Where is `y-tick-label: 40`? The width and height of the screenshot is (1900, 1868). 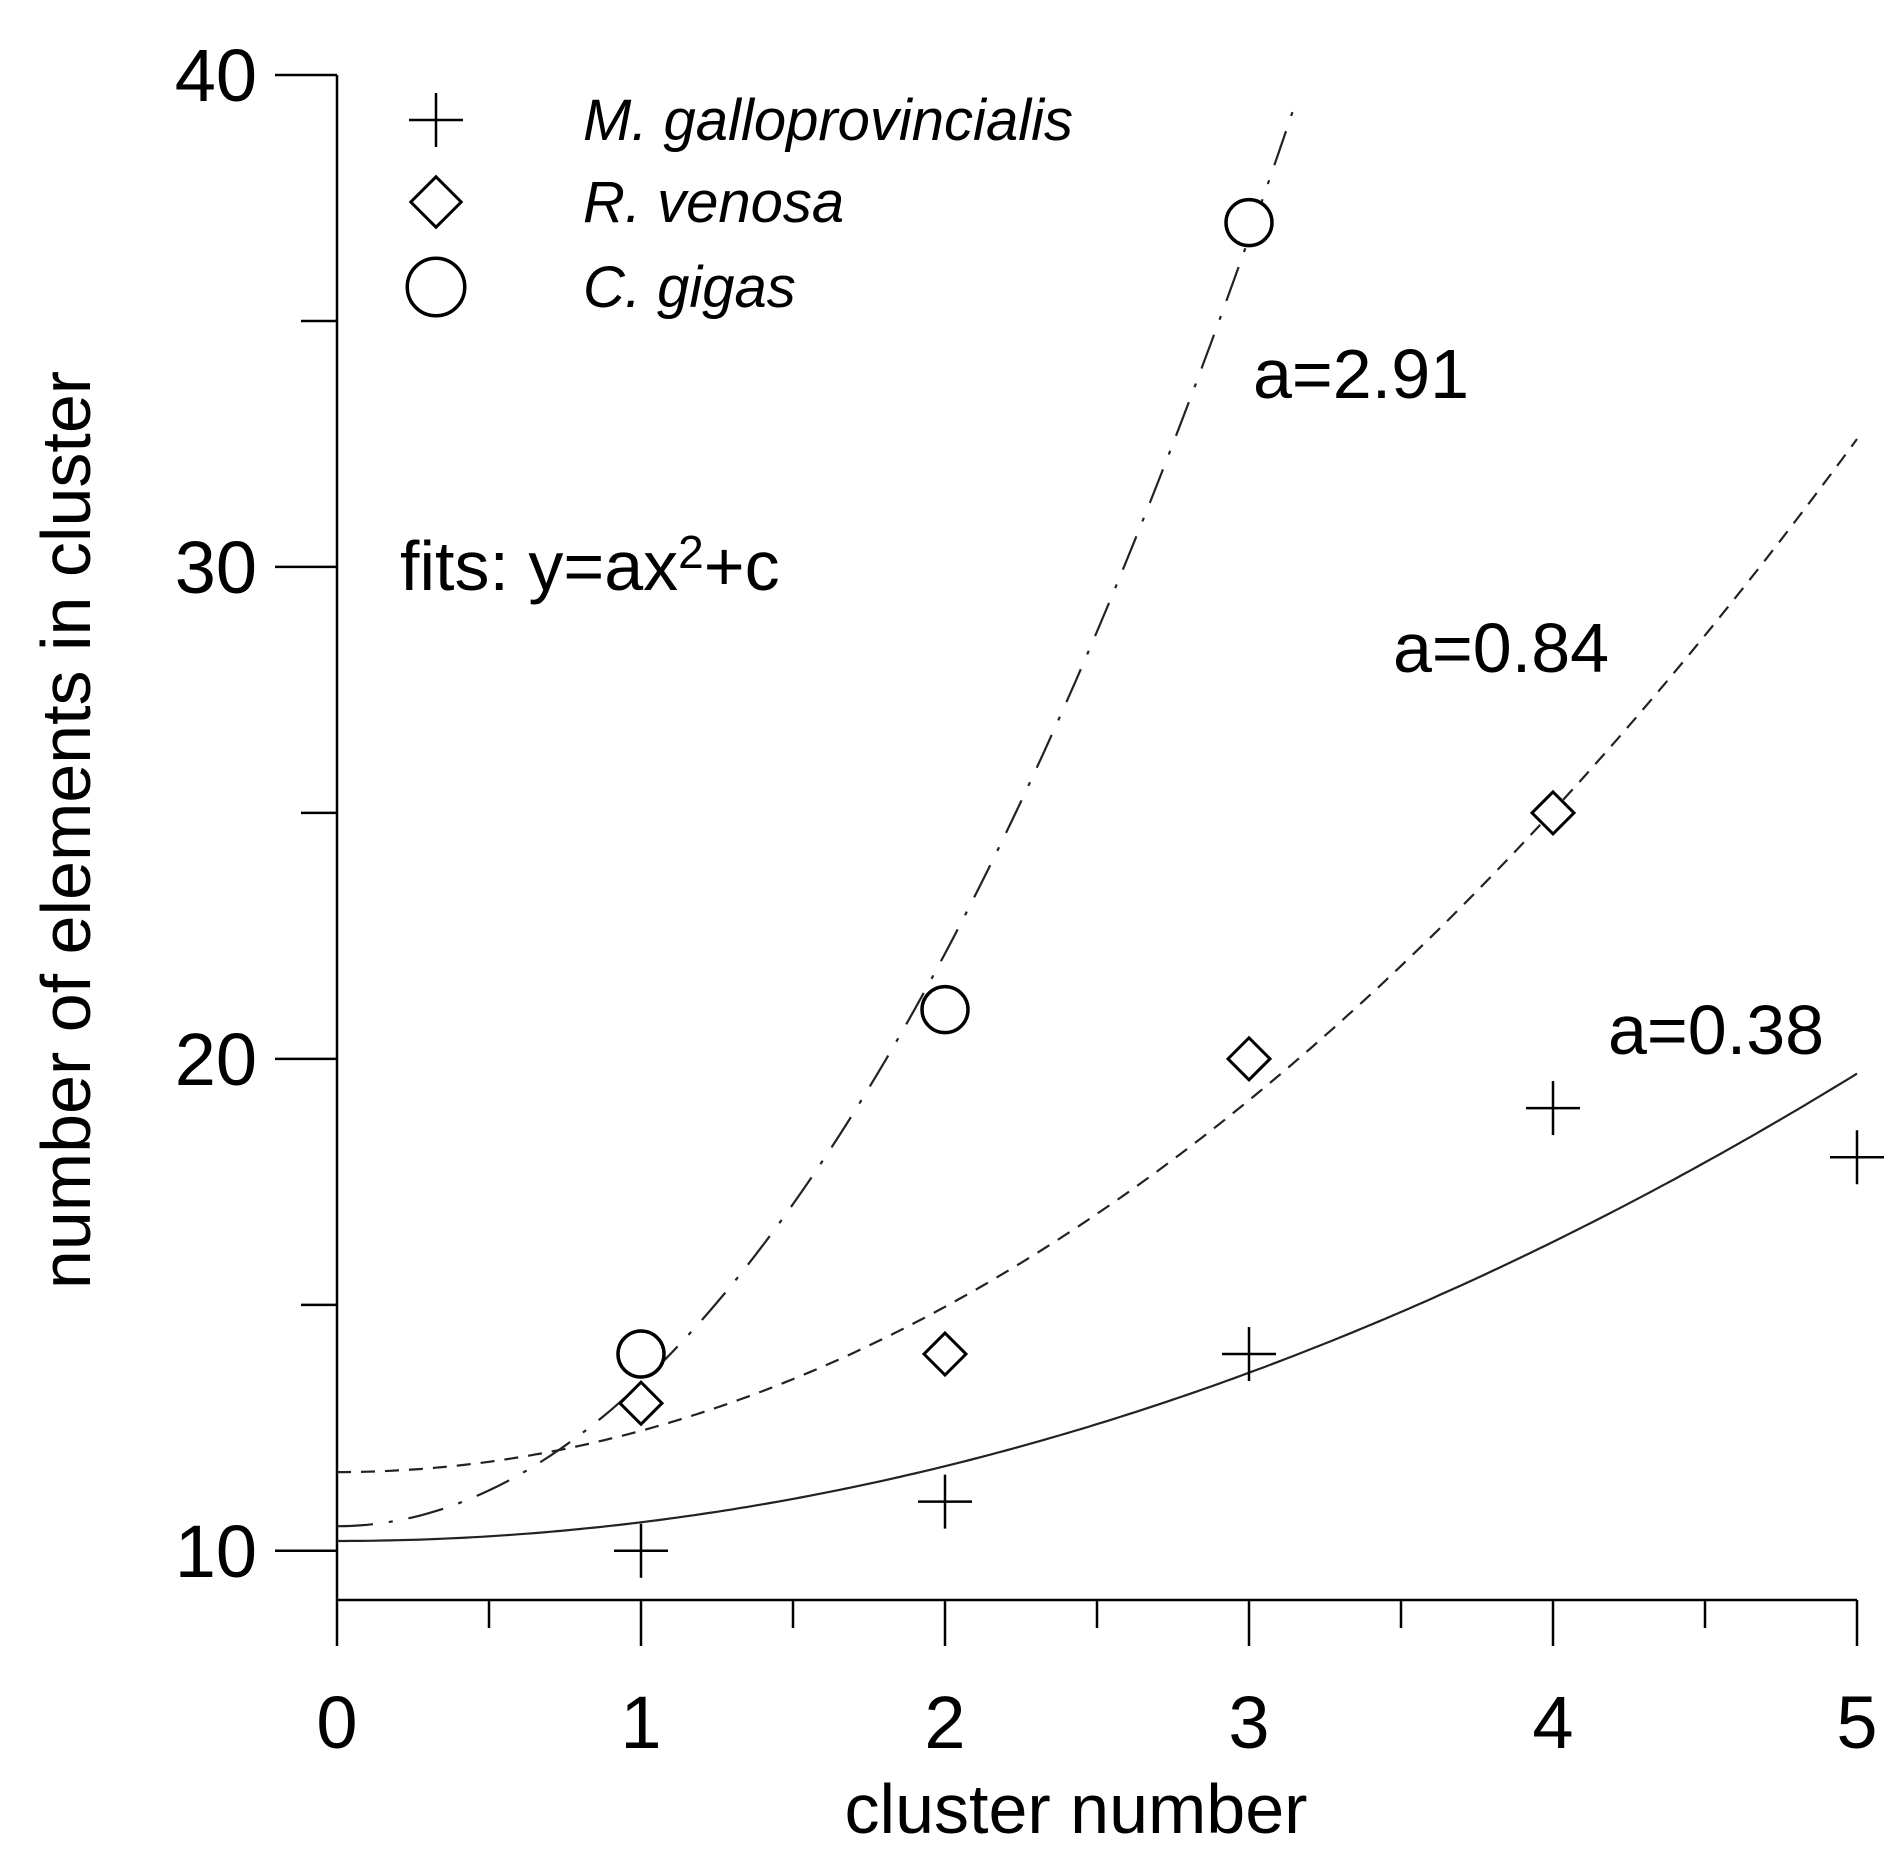
y-tick-label: 40 is located at coordinates (216, 75).